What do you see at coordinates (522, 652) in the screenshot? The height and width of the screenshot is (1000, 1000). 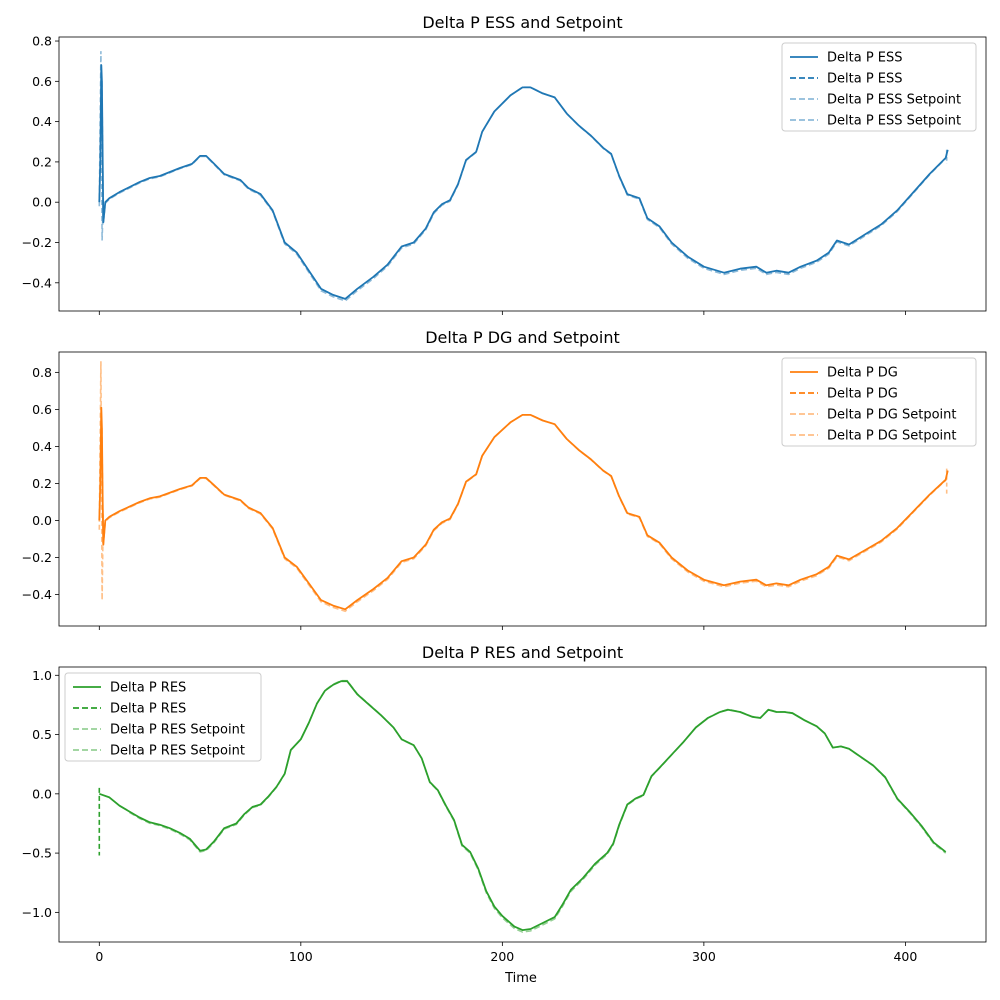 I see `subplot-title: Delta P RES and Setpoint` at bounding box center [522, 652].